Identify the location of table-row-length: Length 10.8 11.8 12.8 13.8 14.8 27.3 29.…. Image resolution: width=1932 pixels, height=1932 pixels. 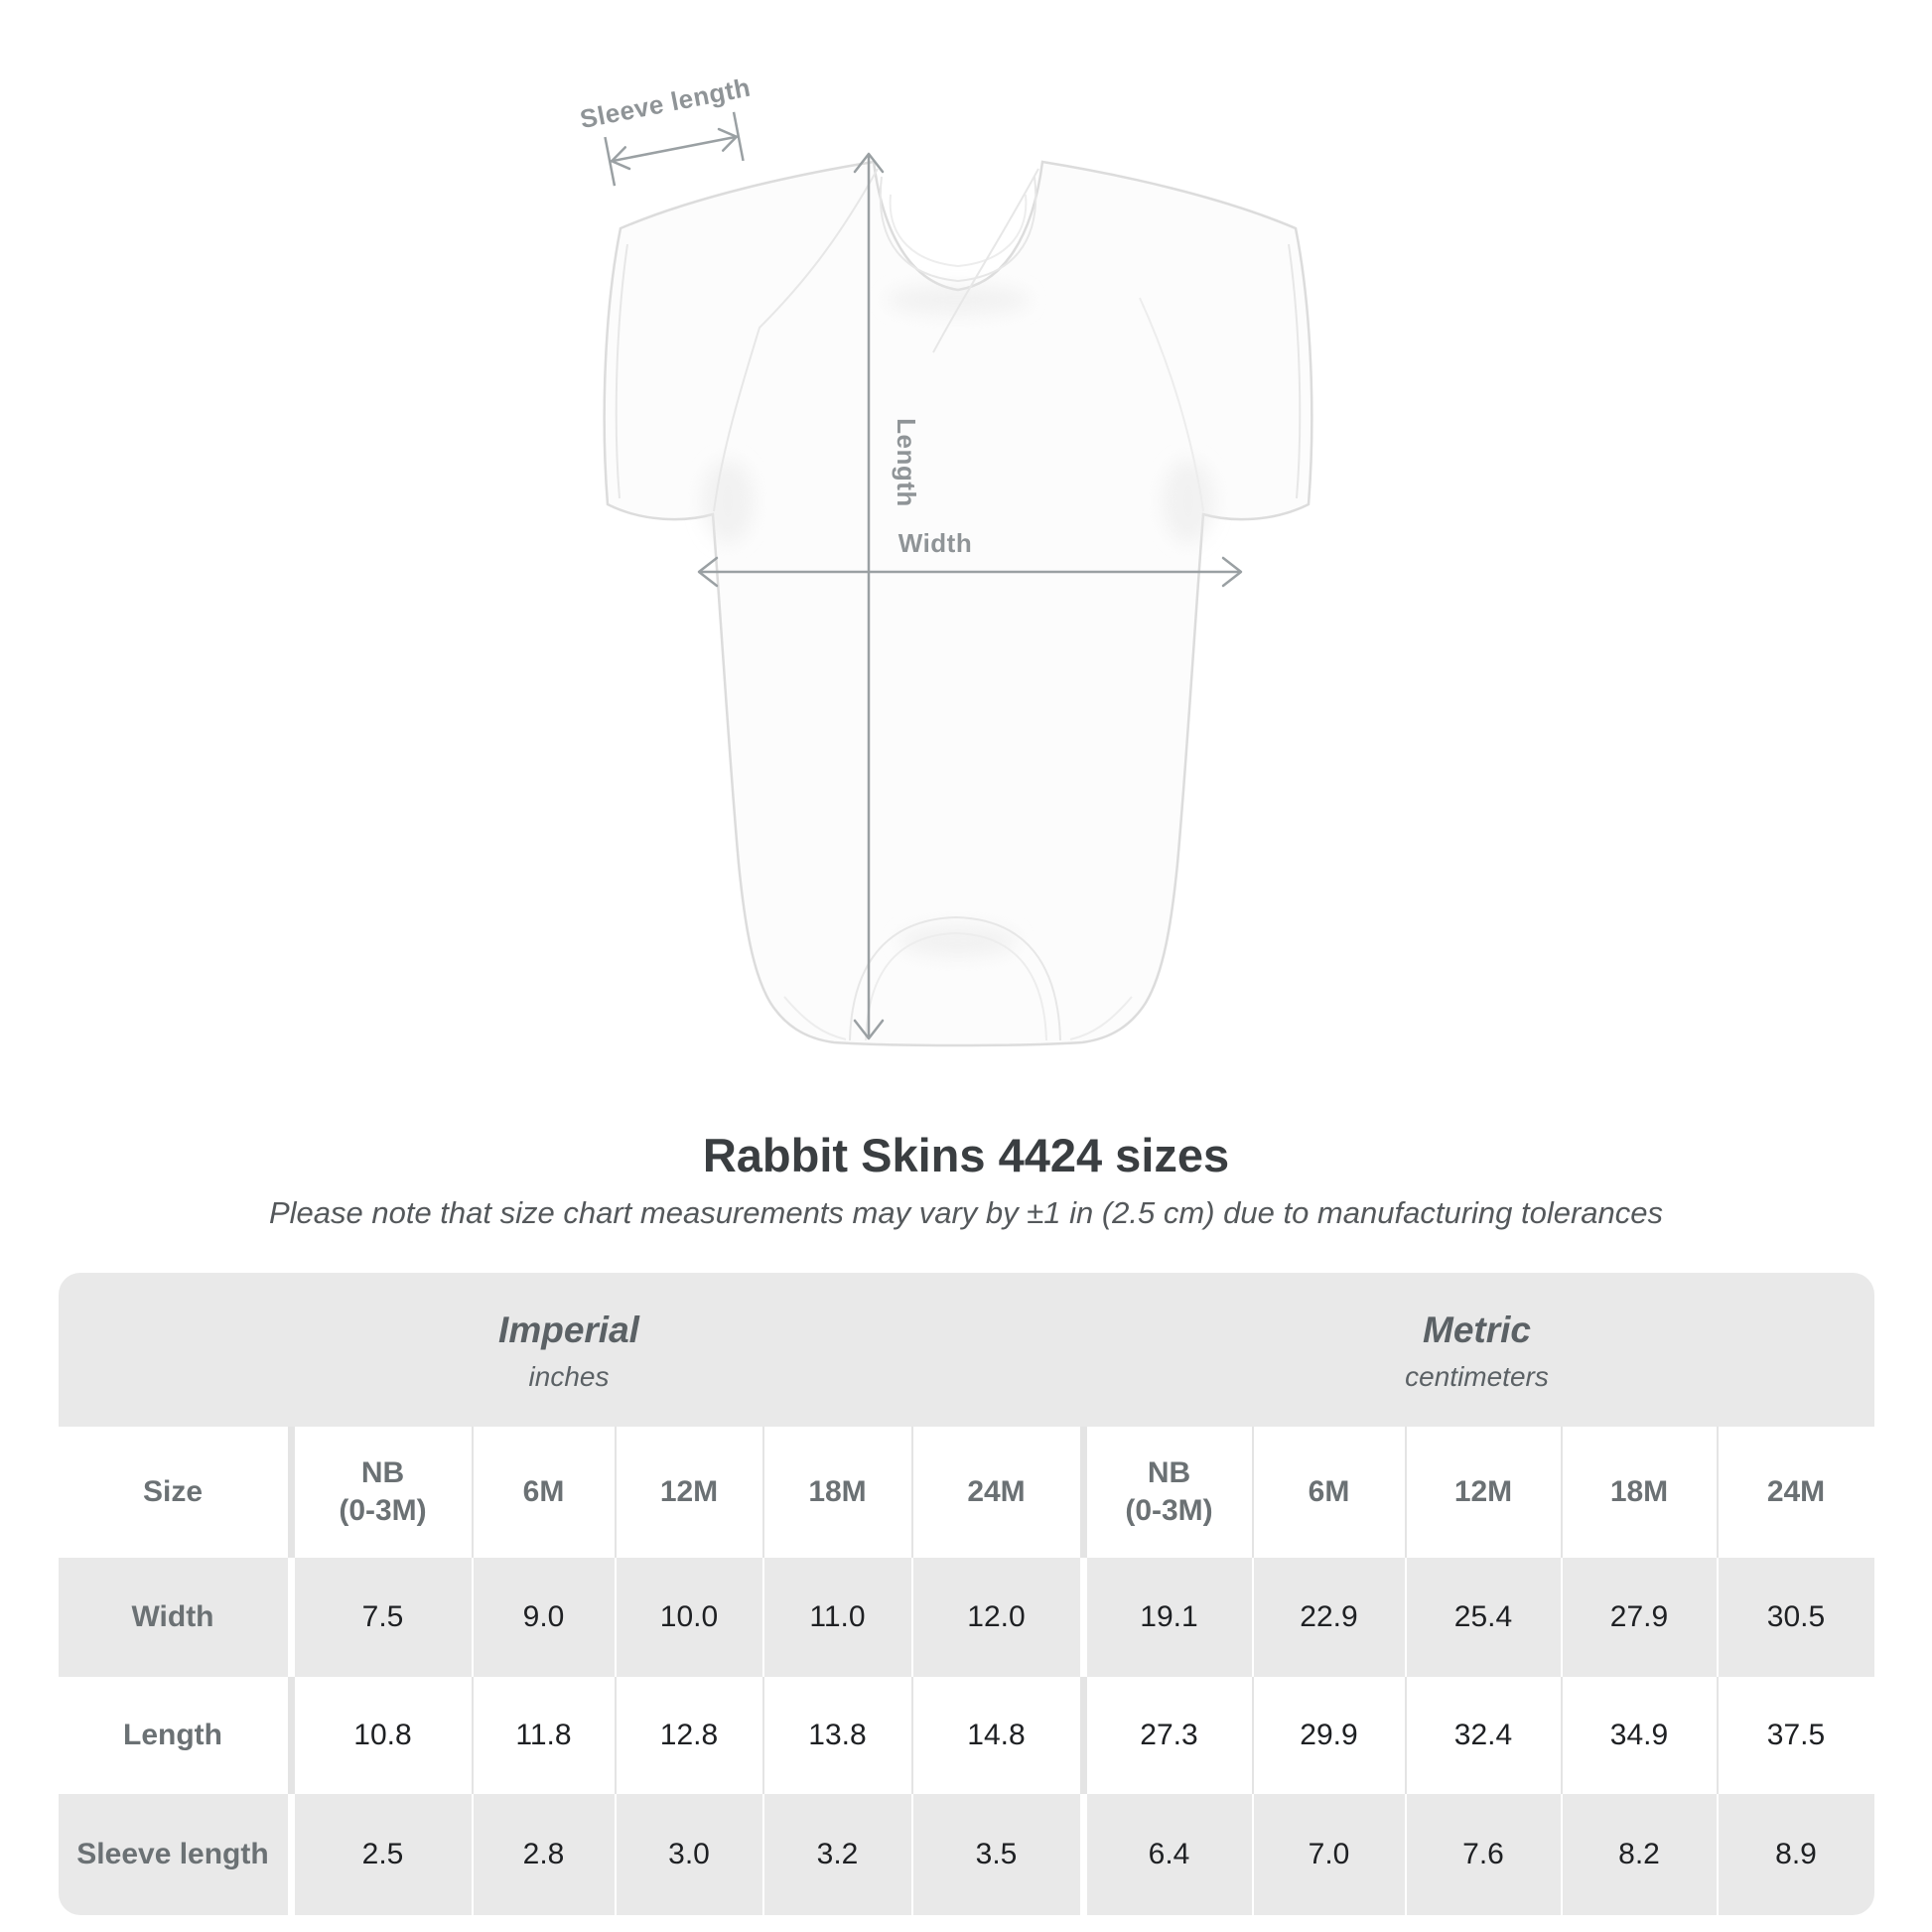
(966, 1735).